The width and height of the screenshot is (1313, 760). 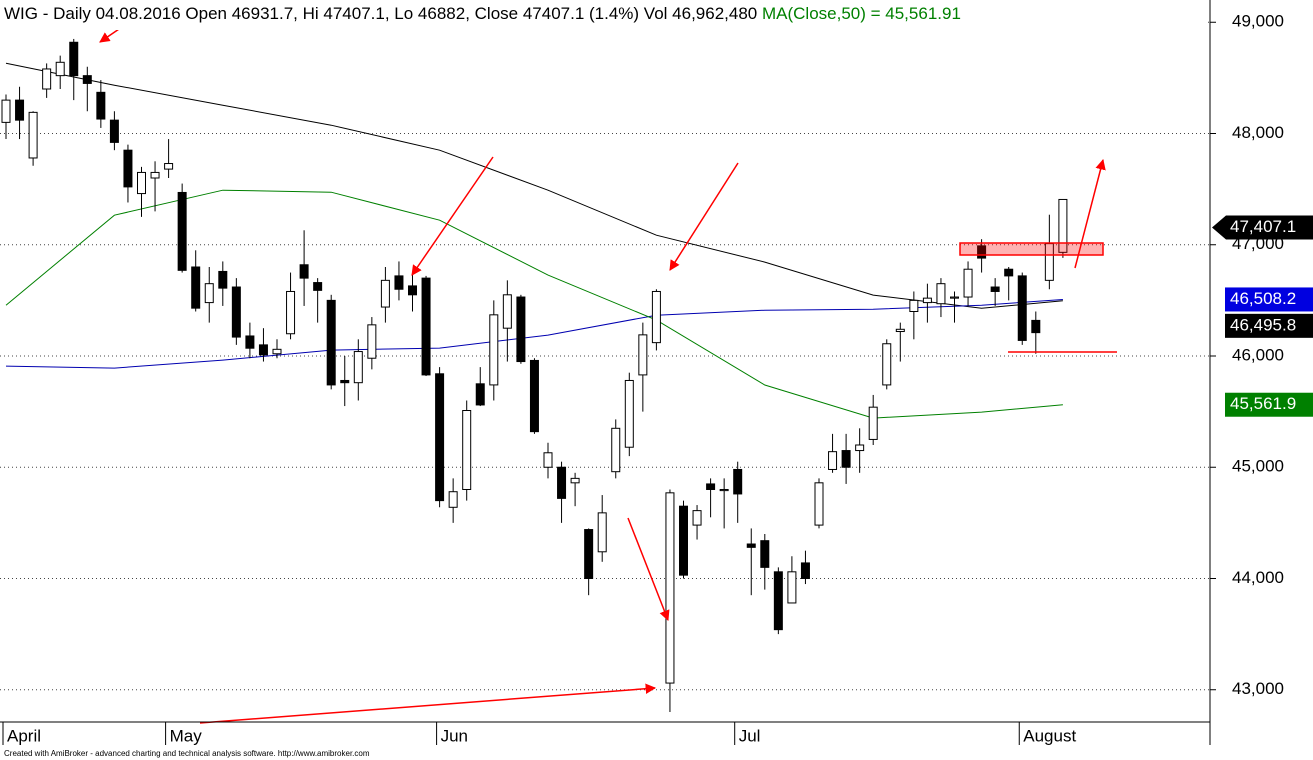 I want to click on title-ma: MA(Close,50) = 45,561.91, so click(x=861, y=13).